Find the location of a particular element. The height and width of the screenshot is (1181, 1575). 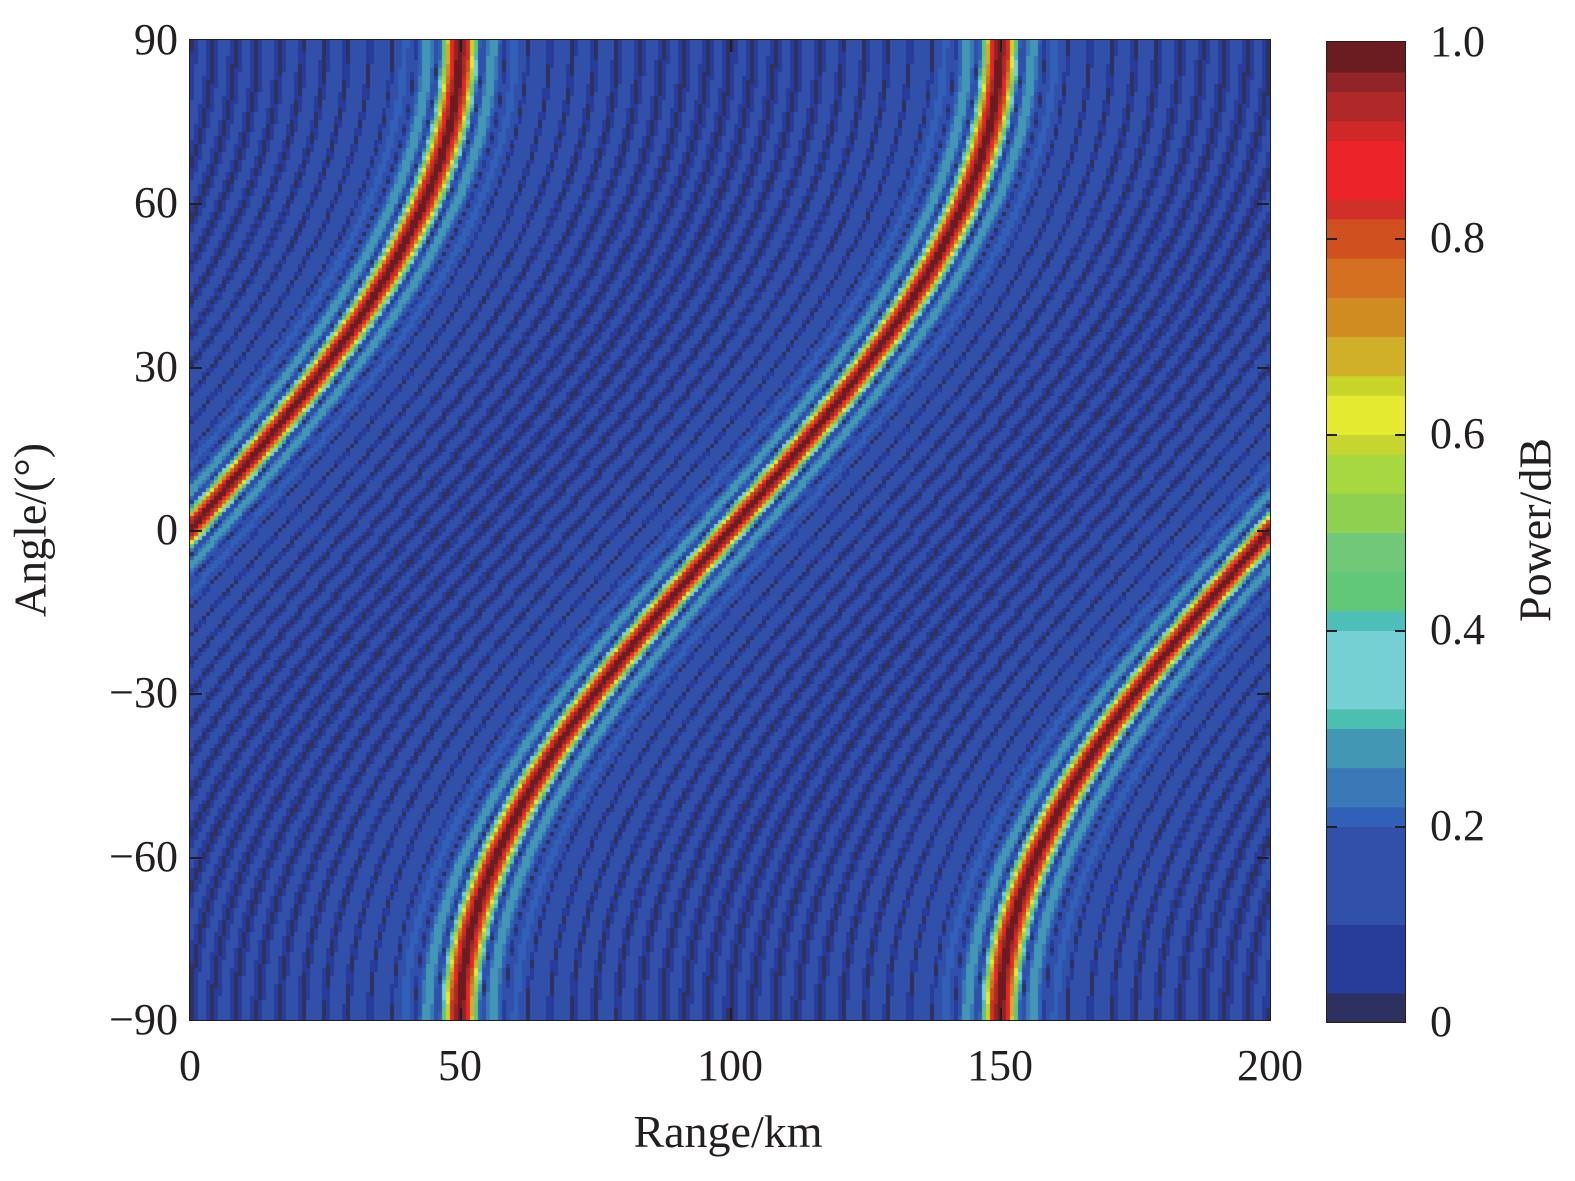

x-tick-label: 50 is located at coordinates (460, 1065).